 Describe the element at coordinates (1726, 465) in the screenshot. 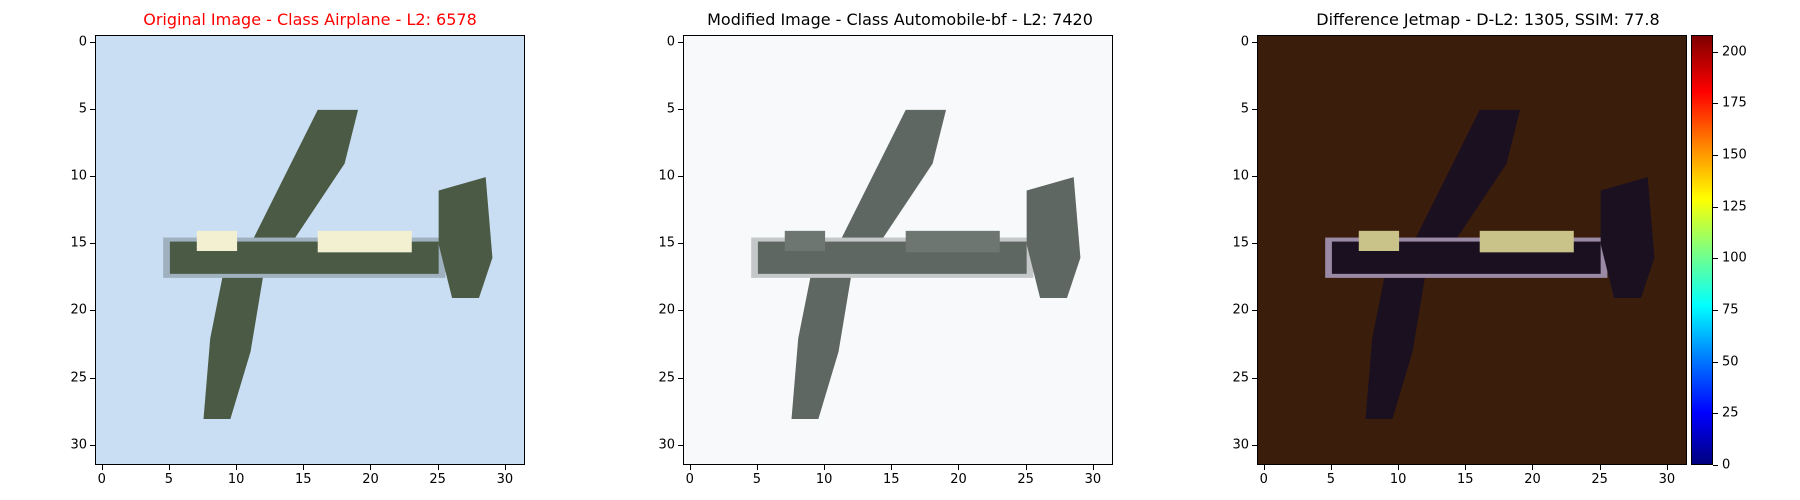

I see `colorbar-tick-label: 0` at that location.